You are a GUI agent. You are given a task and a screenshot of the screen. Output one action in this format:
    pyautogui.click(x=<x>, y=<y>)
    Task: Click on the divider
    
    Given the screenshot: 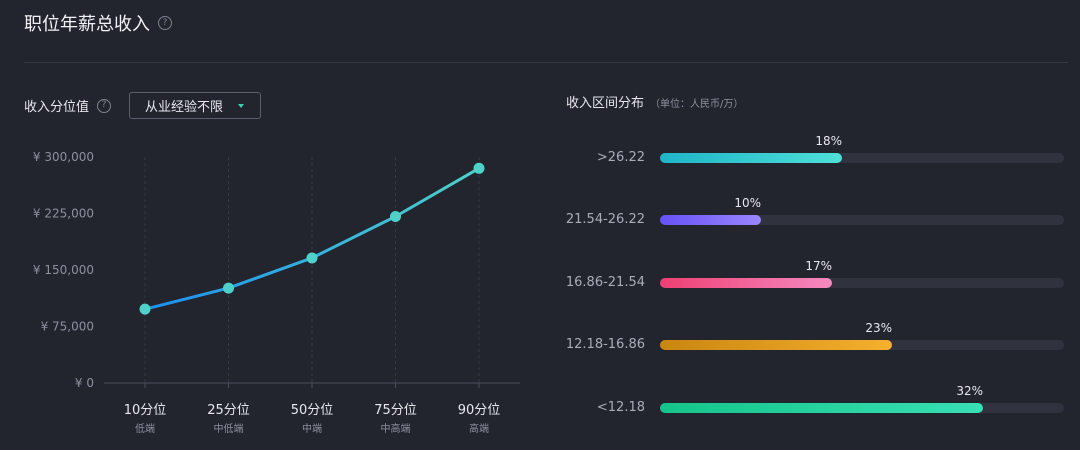 What is the action you would take?
    pyautogui.click(x=546, y=62)
    